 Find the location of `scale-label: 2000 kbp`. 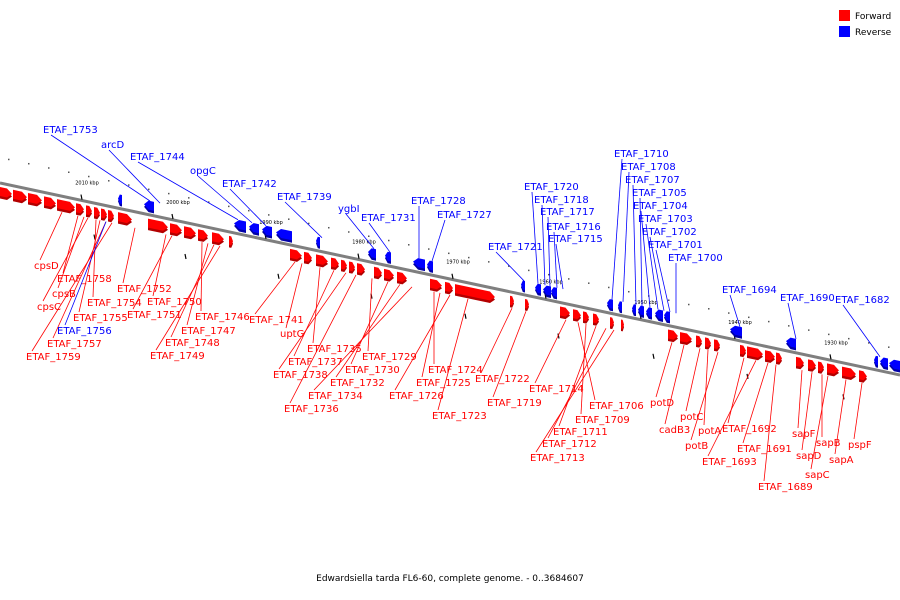

scale-label: 2000 kbp is located at coordinates (178, 203).